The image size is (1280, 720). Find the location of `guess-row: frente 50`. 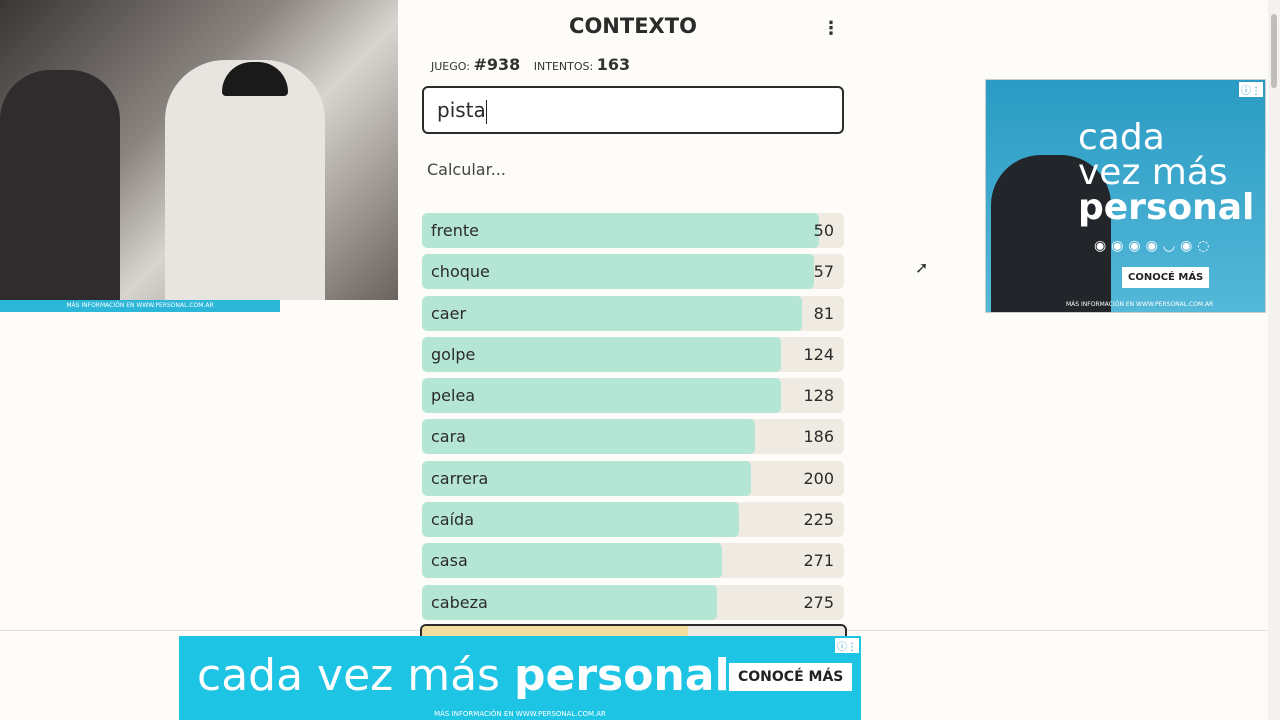

guess-row: frente 50 is located at coordinates (633, 230).